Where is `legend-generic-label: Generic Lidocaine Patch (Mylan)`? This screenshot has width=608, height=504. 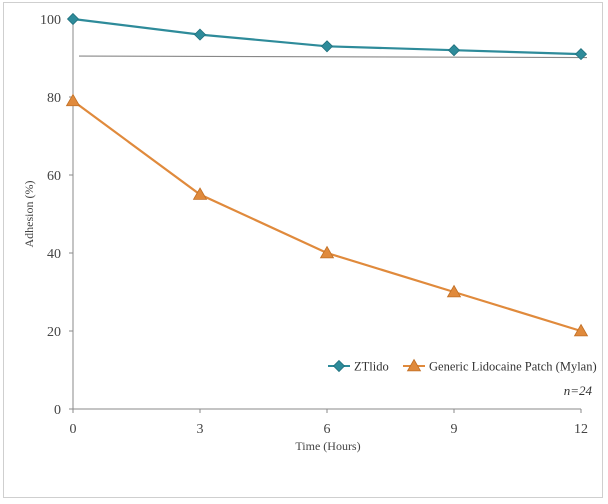 legend-generic-label: Generic Lidocaine Patch (Mylan) is located at coordinates (513, 367).